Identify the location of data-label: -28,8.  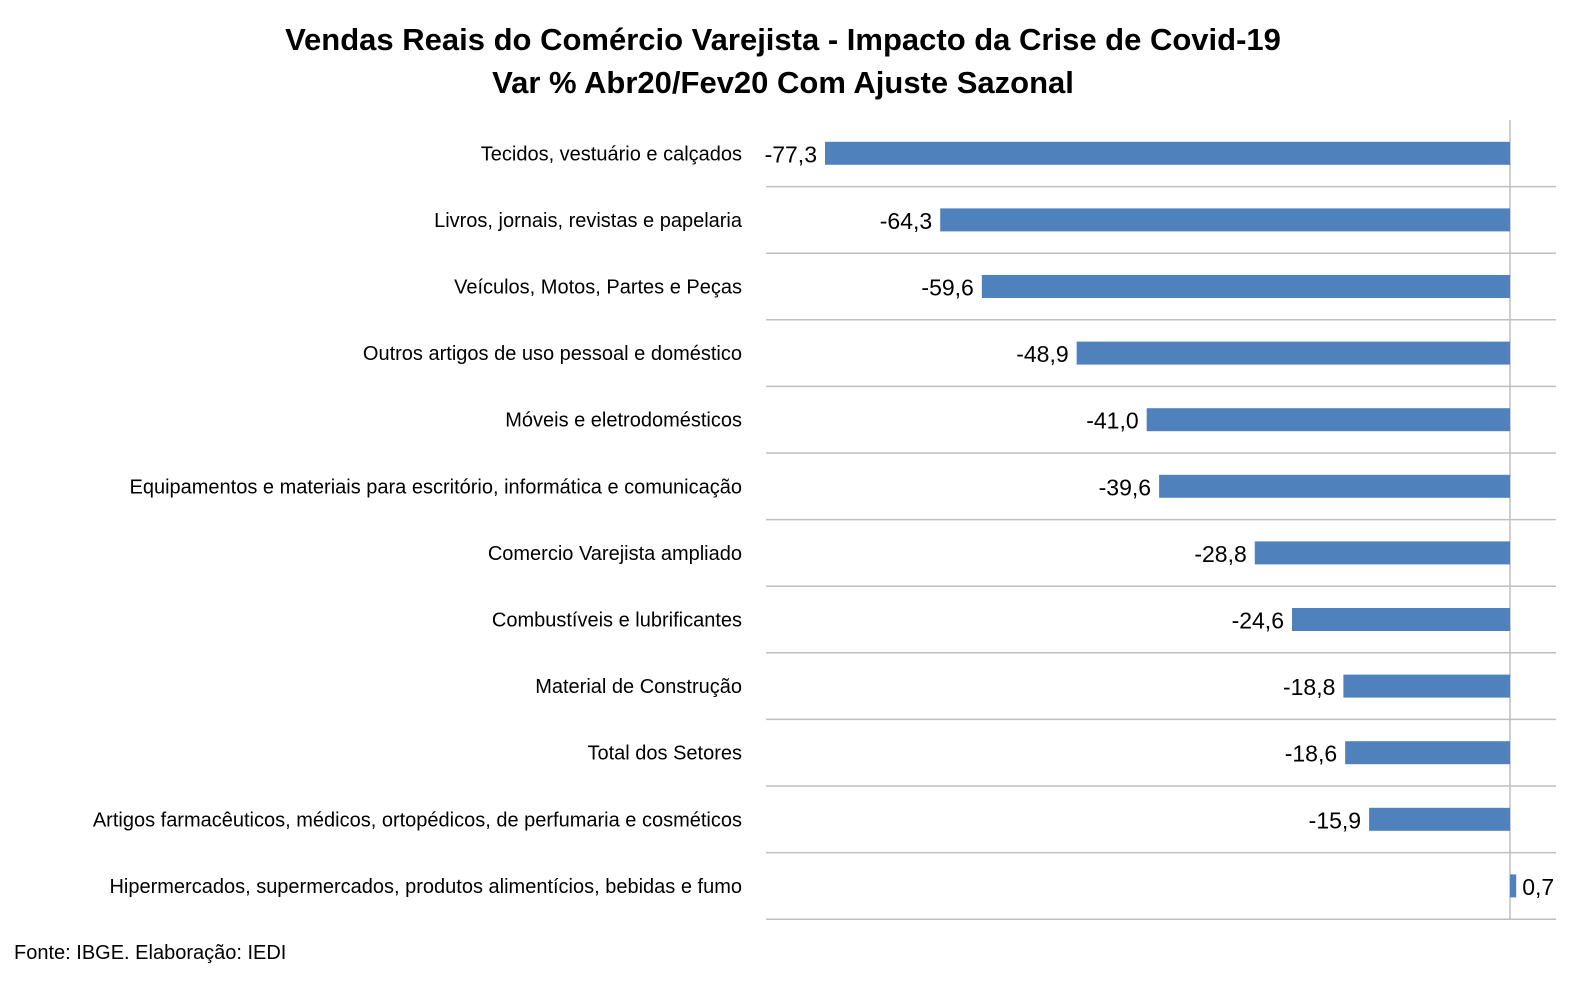
(1220, 554).